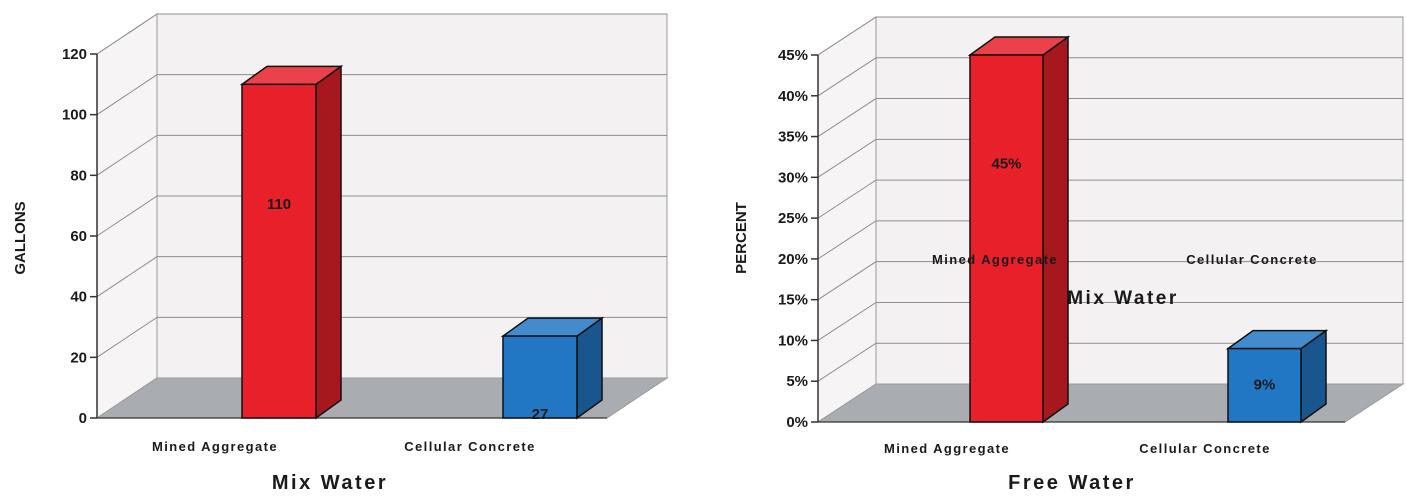 This screenshot has width=1407, height=499. What do you see at coordinates (793, 96) in the screenshot?
I see `y-tick-label: 40%` at bounding box center [793, 96].